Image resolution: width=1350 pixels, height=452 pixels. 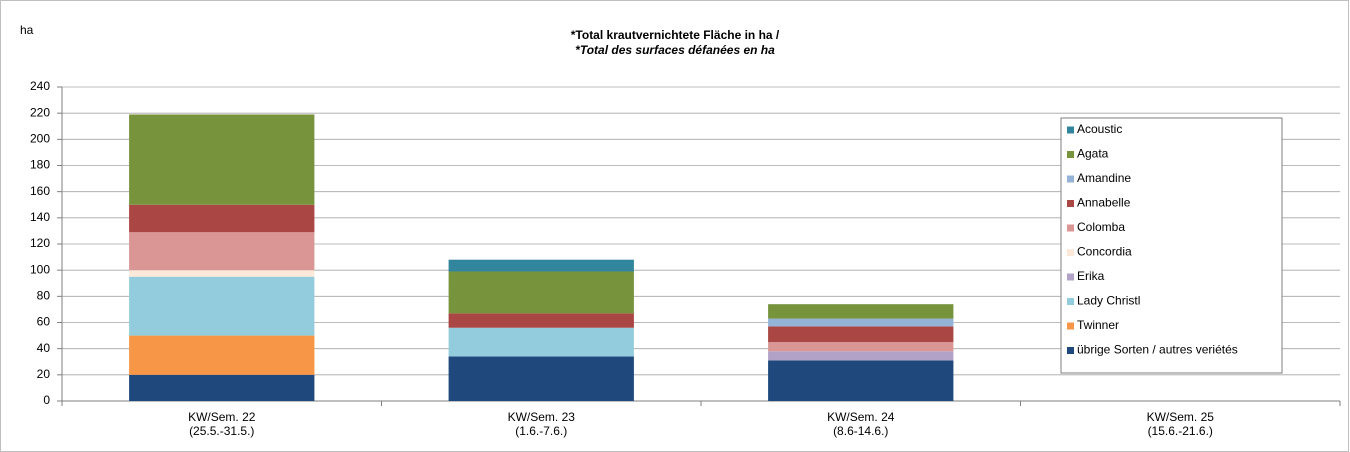 I want to click on legend-label: Amandine, so click(x=1104, y=178).